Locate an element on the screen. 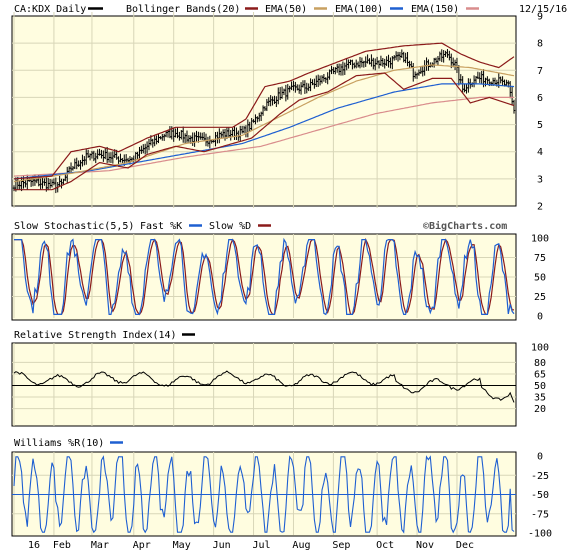  williams-tick-label: -100 is located at coordinates (540, 534).